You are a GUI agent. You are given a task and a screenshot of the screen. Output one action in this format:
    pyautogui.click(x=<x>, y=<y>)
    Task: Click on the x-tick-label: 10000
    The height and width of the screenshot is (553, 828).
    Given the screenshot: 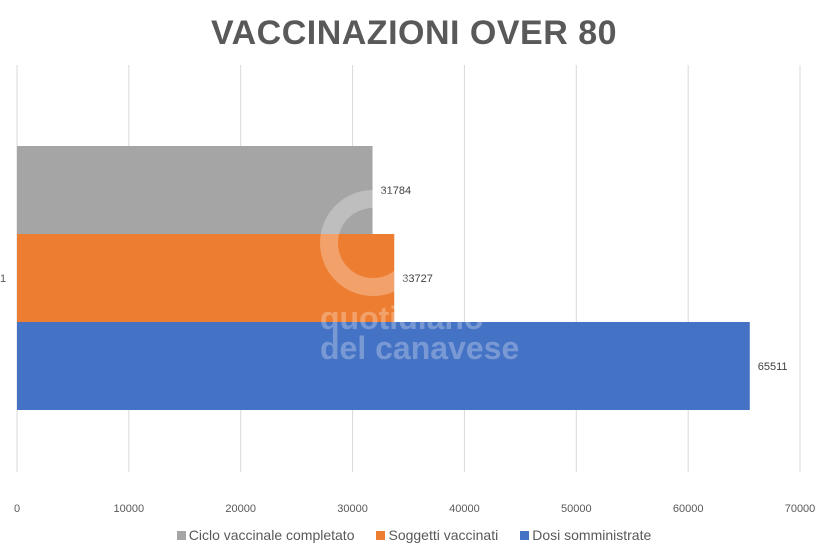 What is the action you would take?
    pyautogui.click(x=129, y=509)
    